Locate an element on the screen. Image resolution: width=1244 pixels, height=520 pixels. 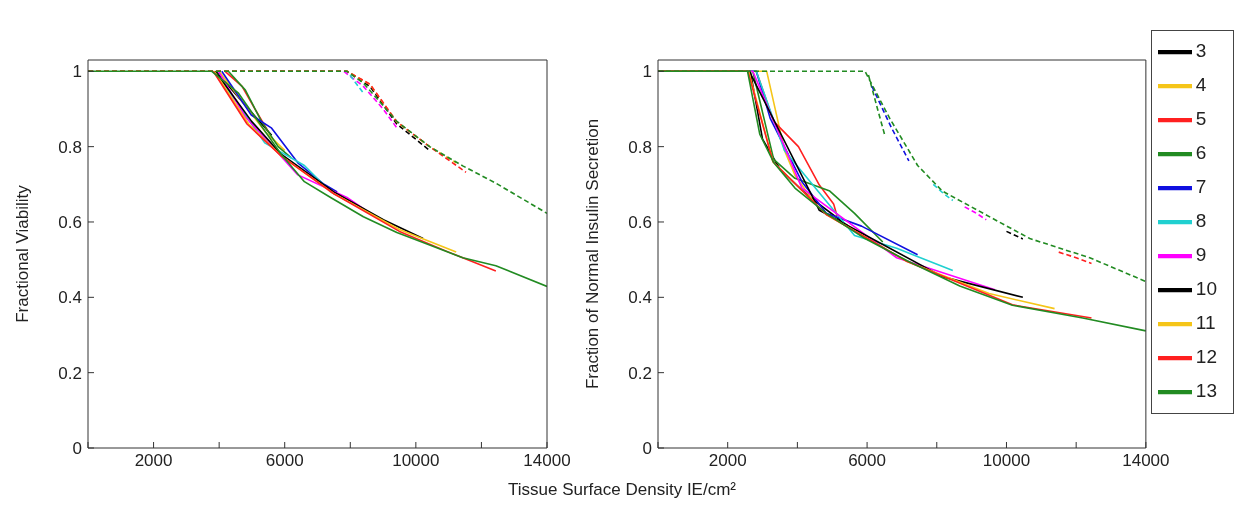
y-axis-title: Fraction of Normal Insulin Secretion is located at coordinates (593, 254).